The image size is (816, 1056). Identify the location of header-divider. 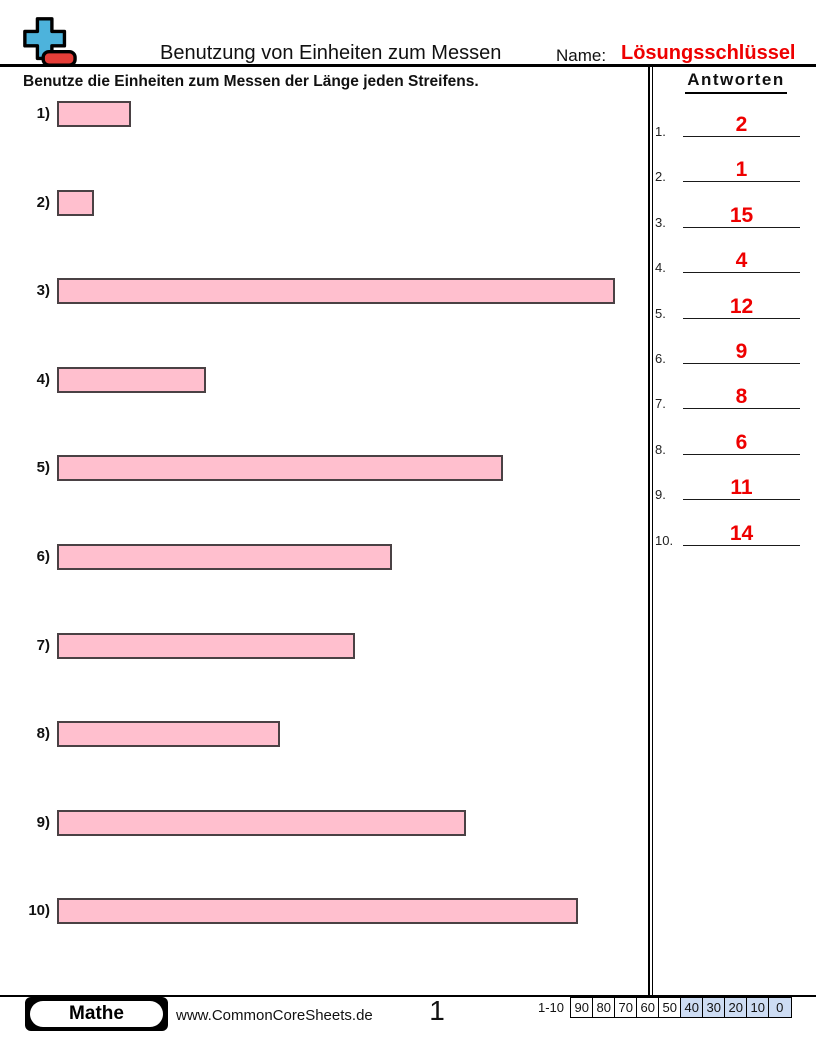
(408, 65).